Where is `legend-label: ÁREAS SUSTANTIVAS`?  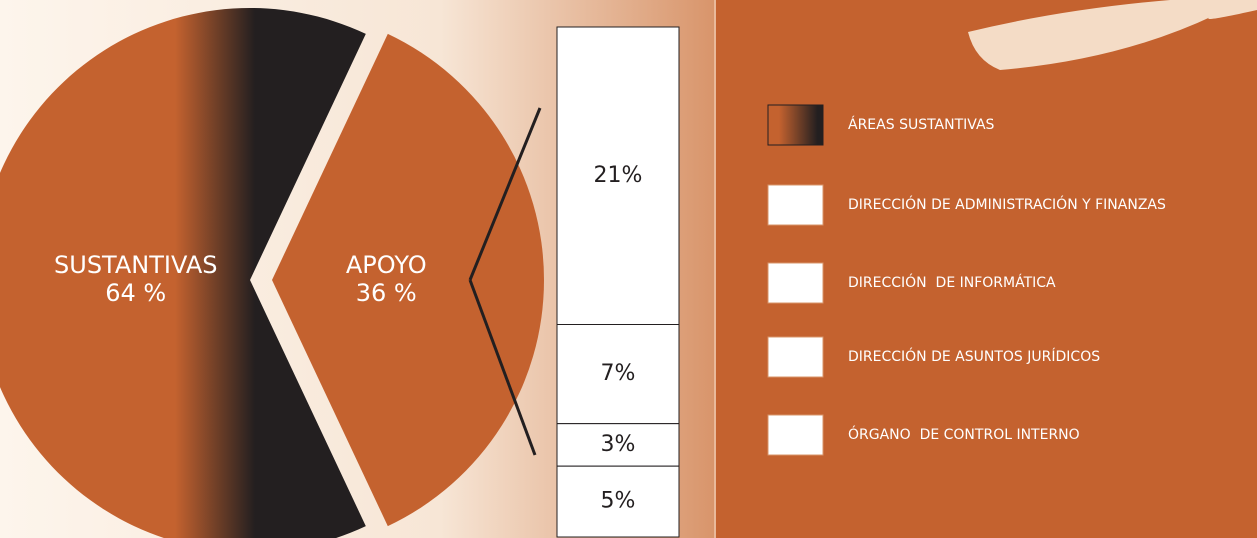
legend-label: ÁREAS SUSTANTIVAS is located at coordinates (921, 124).